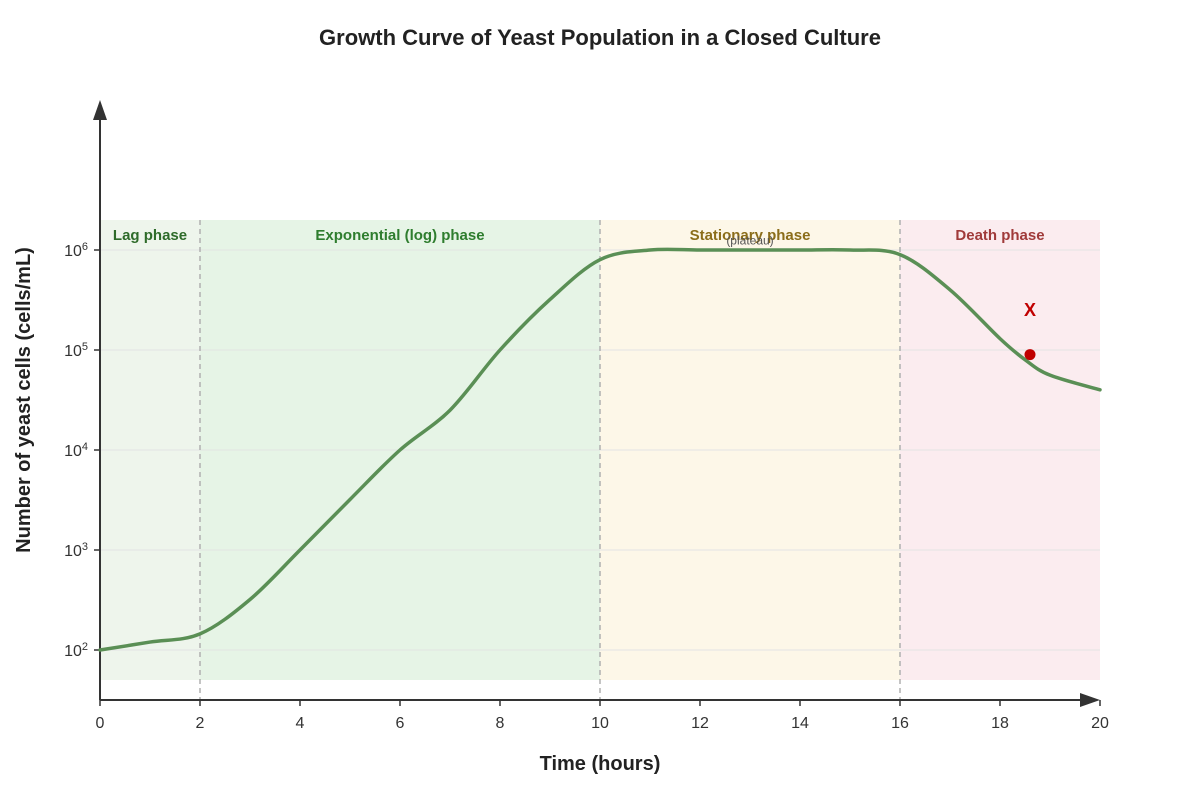 The width and height of the screenshot is (1200, 800). I want to click on x-tick-label-3: 6, so click(400, 723).